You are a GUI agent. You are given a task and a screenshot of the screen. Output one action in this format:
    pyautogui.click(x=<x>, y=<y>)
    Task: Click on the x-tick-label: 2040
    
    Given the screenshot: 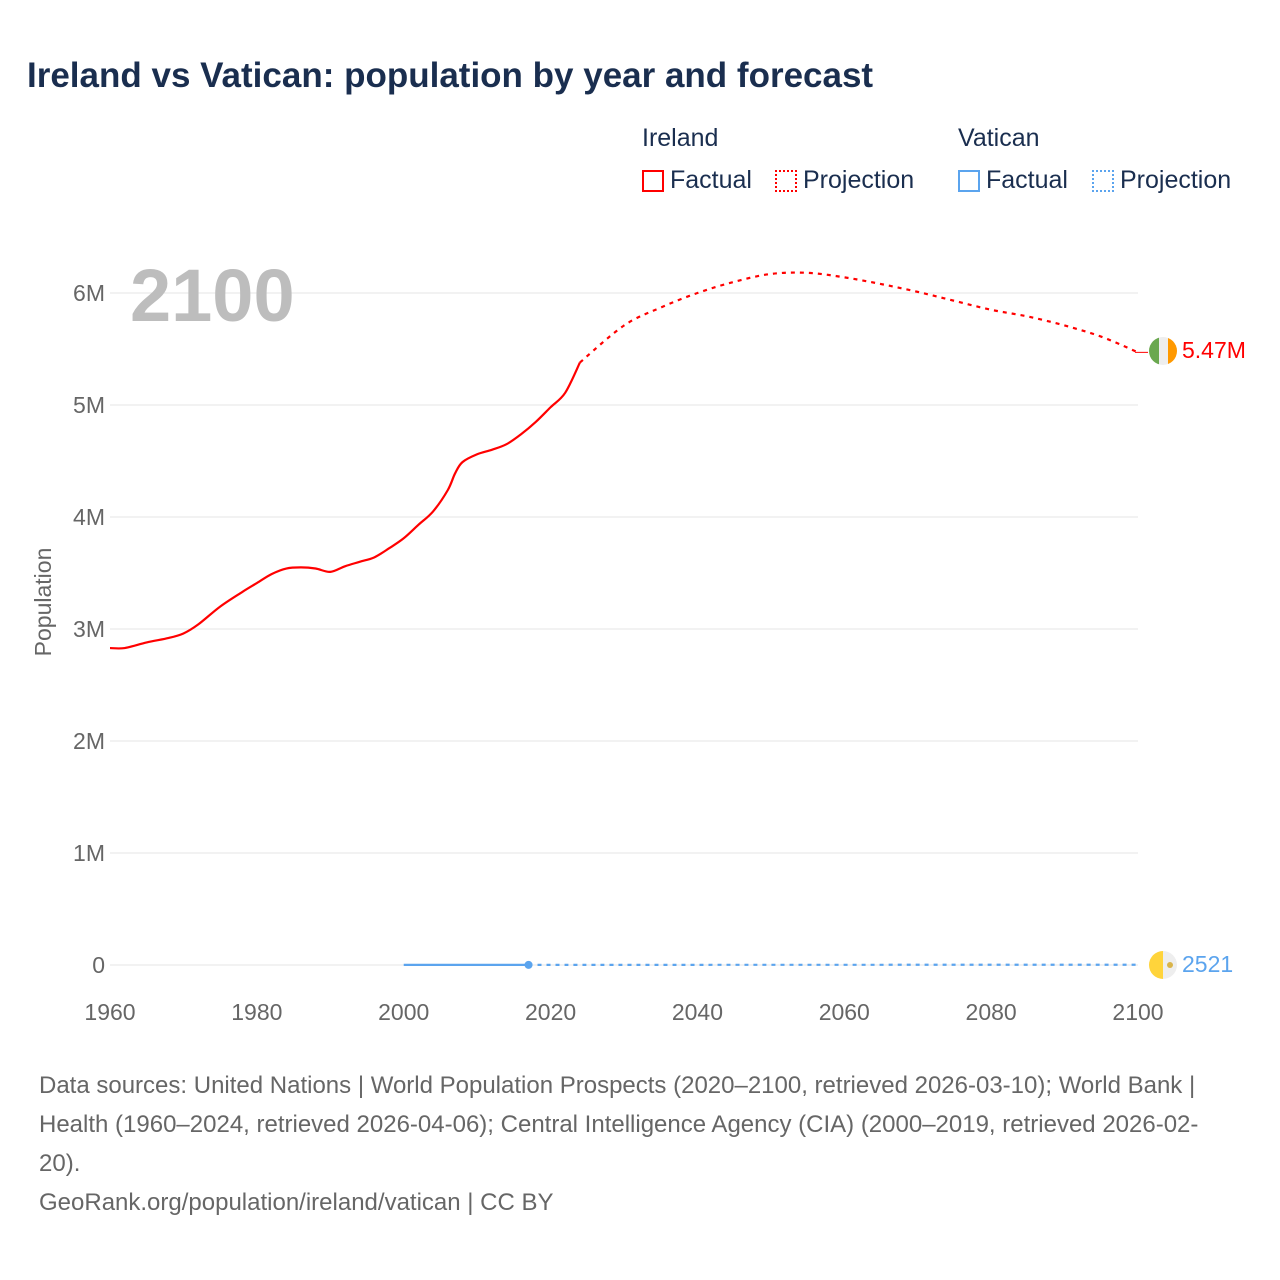 What is the action you would take?
    pyautogui.click(x=697, y=1012)
    